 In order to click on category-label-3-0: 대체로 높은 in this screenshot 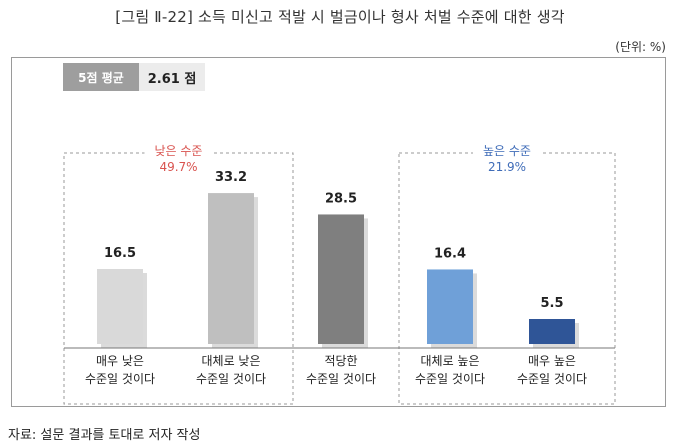, I will do `click(449, 361)`.